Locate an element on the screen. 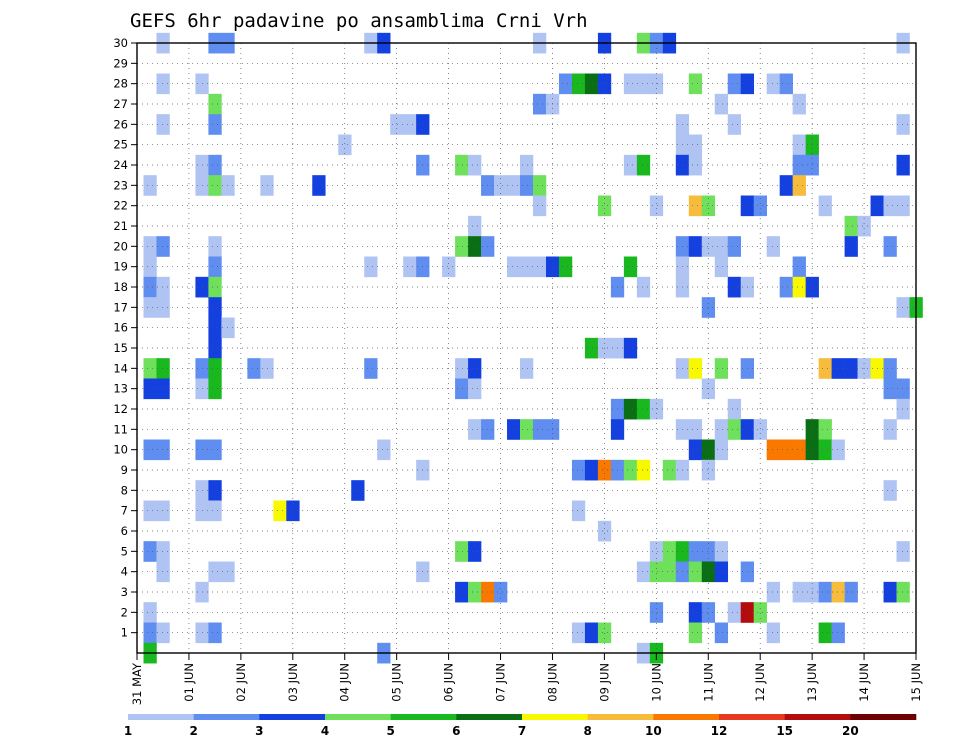 This screenshot has height=742, width=960. y-tick-label-13: 13 is located at coordinates (120, 389).